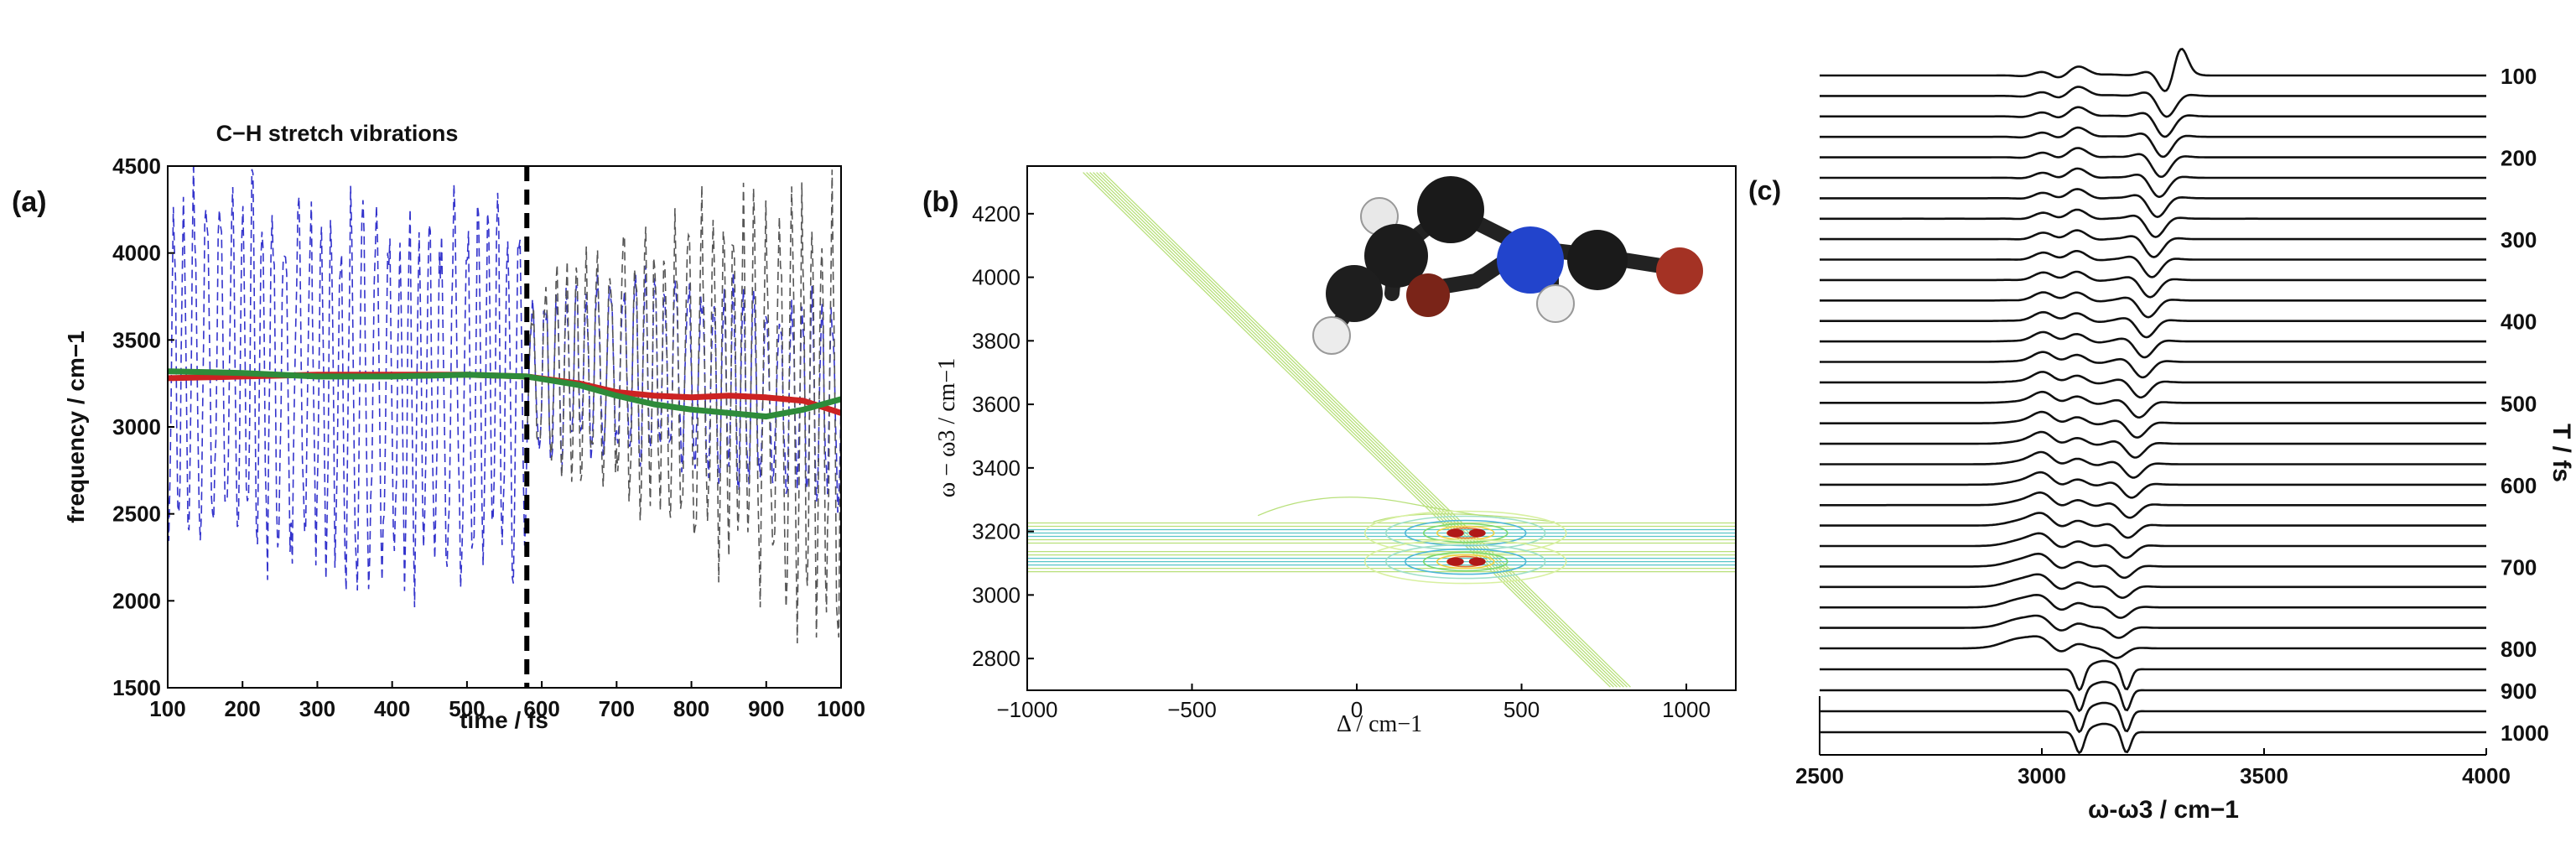 This screenshot has width=2576, height=853. I want to click on x-tick-label: 0, so click(1357, 710).